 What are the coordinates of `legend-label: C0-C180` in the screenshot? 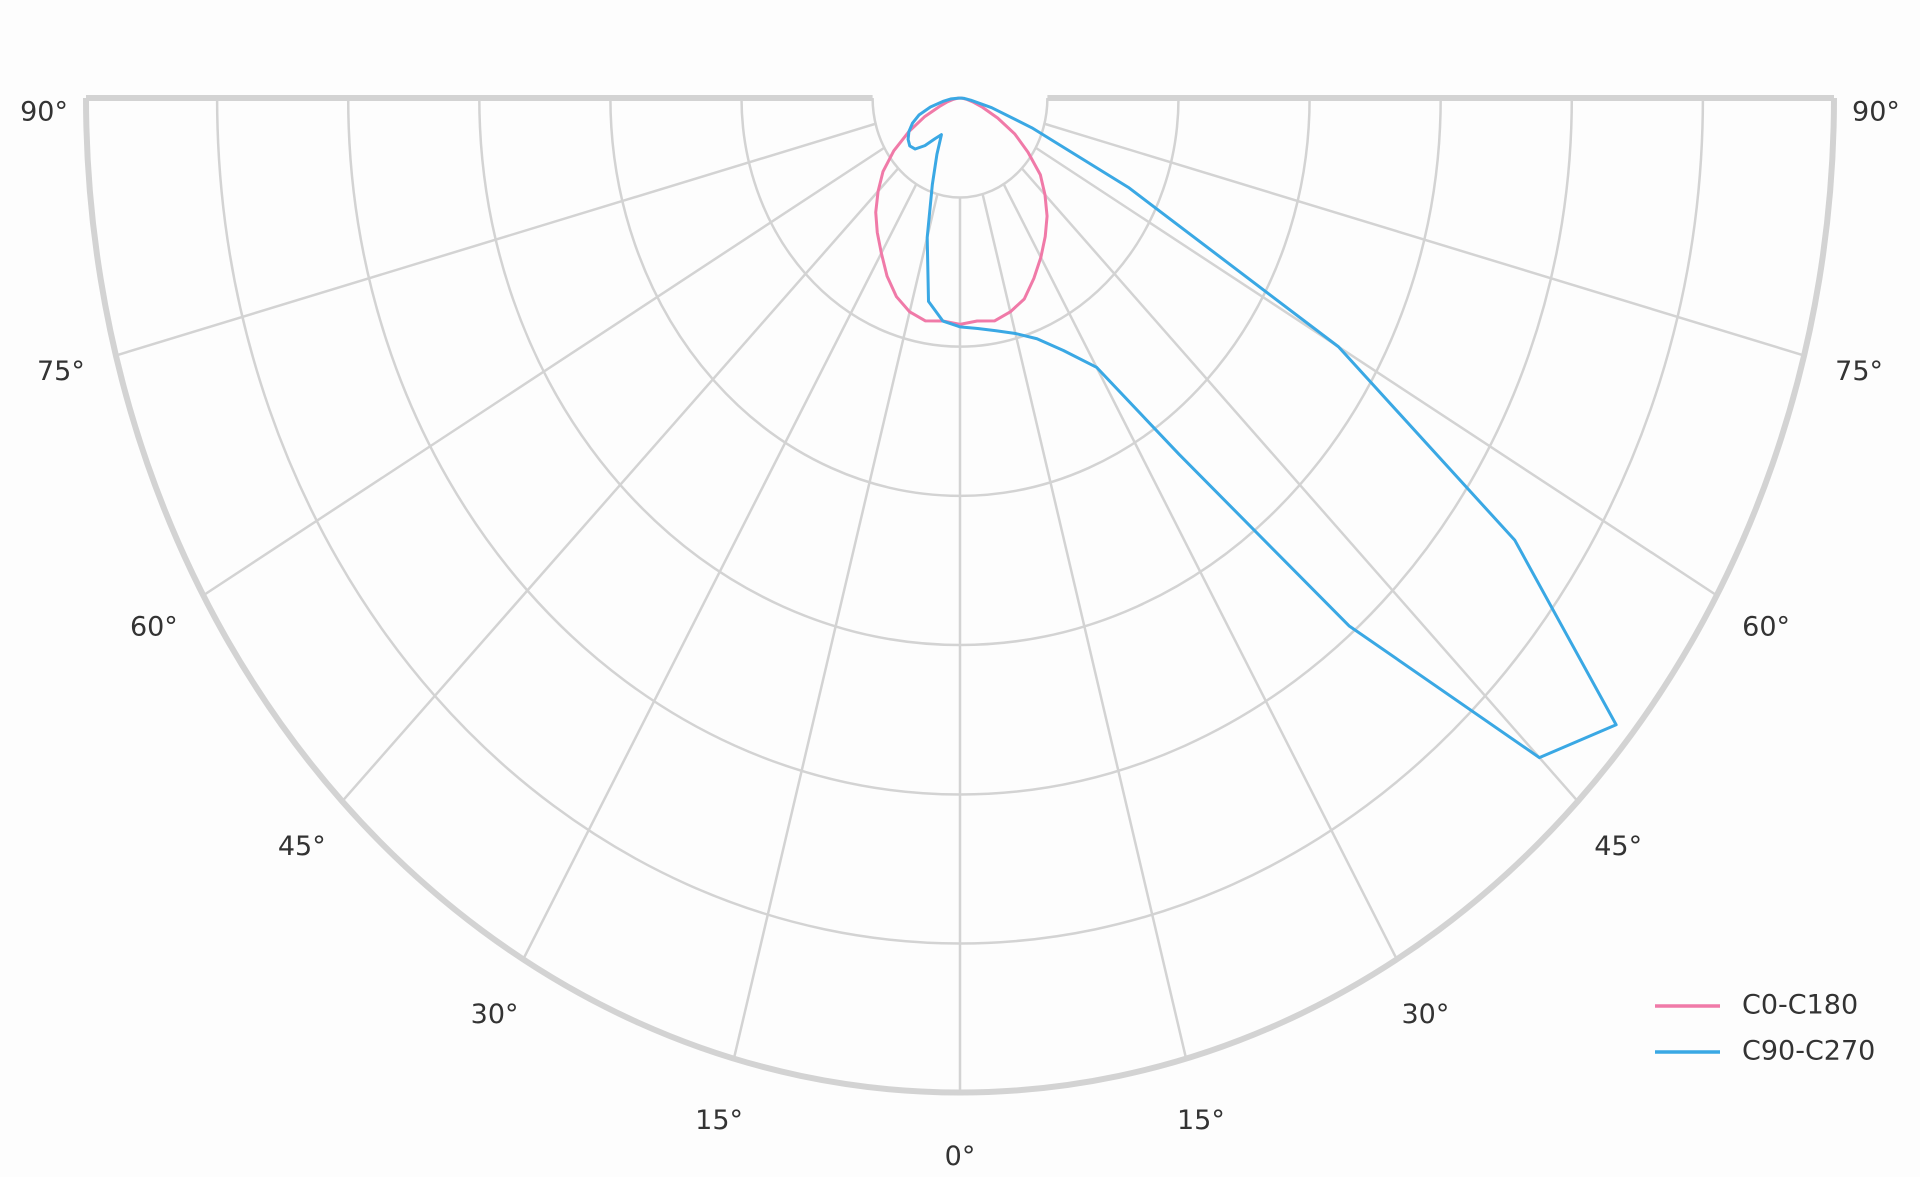 It's located at (1800, 1005).